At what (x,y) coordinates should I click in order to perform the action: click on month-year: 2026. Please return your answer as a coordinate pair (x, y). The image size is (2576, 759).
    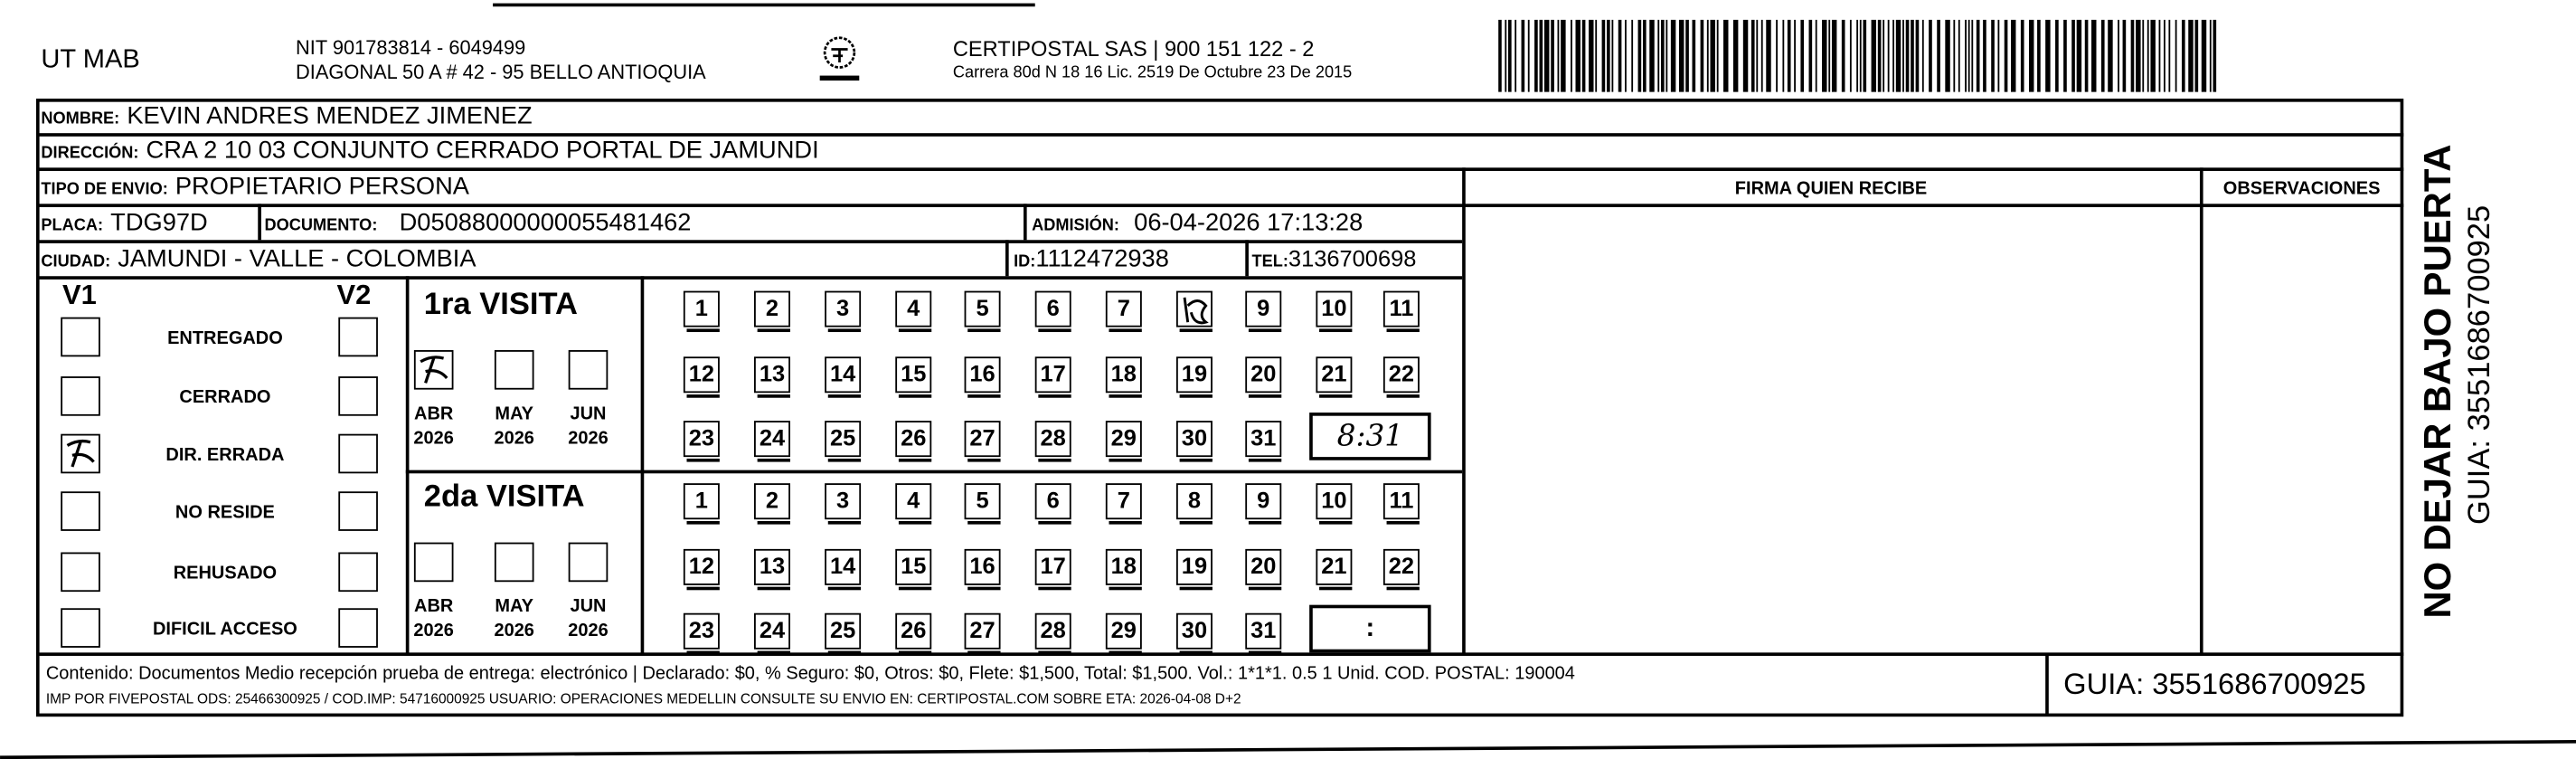
    Looking at the image, I should click on (514, 631).